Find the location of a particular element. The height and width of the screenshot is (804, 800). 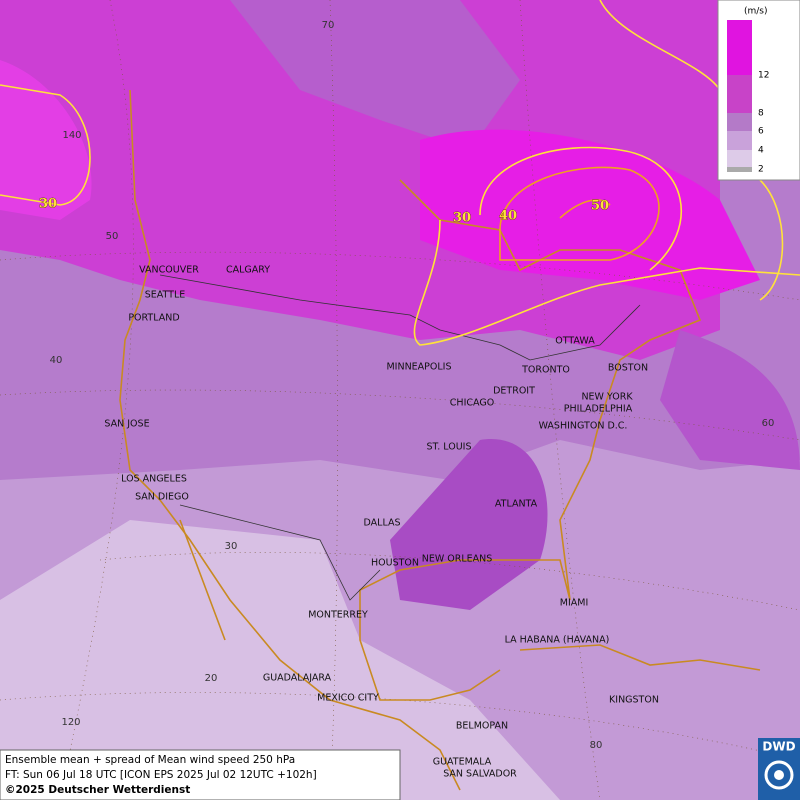

graticule-label: 30 is located at coordinates (231, 546).